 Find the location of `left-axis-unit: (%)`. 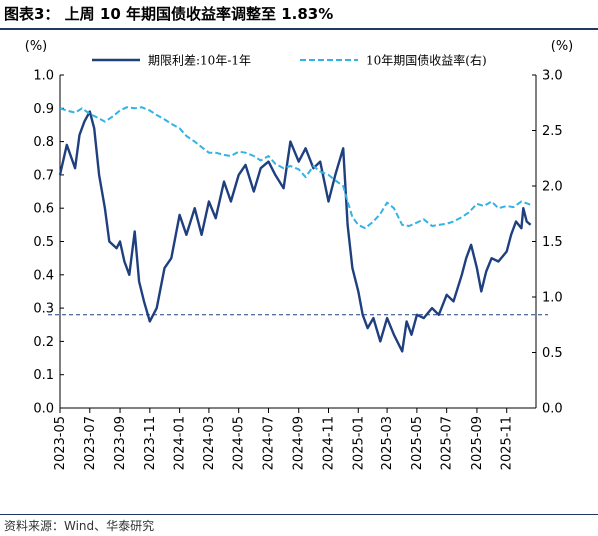

left-axis-unit: (%) is located at coordinates (36, 46).